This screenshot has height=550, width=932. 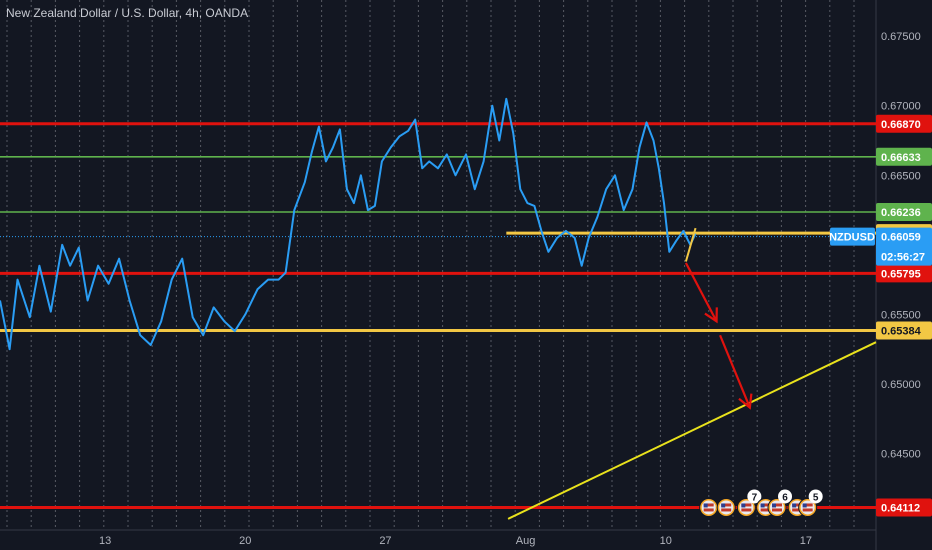 I want to click on x-tick-label: 13, so click(x=105, y=541).